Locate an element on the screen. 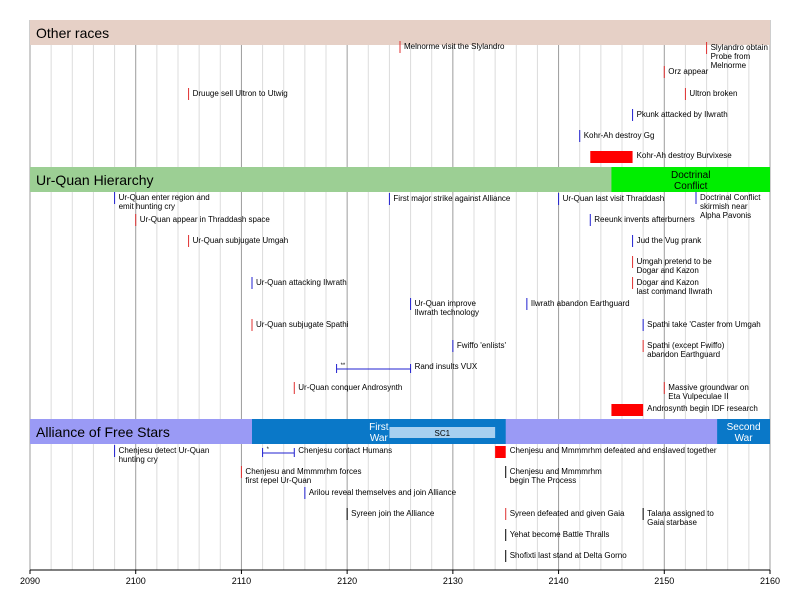 The width and height of the screenshot is (800, 590). event-label: First major strike against Alliance is located at coordinates (451, 198).